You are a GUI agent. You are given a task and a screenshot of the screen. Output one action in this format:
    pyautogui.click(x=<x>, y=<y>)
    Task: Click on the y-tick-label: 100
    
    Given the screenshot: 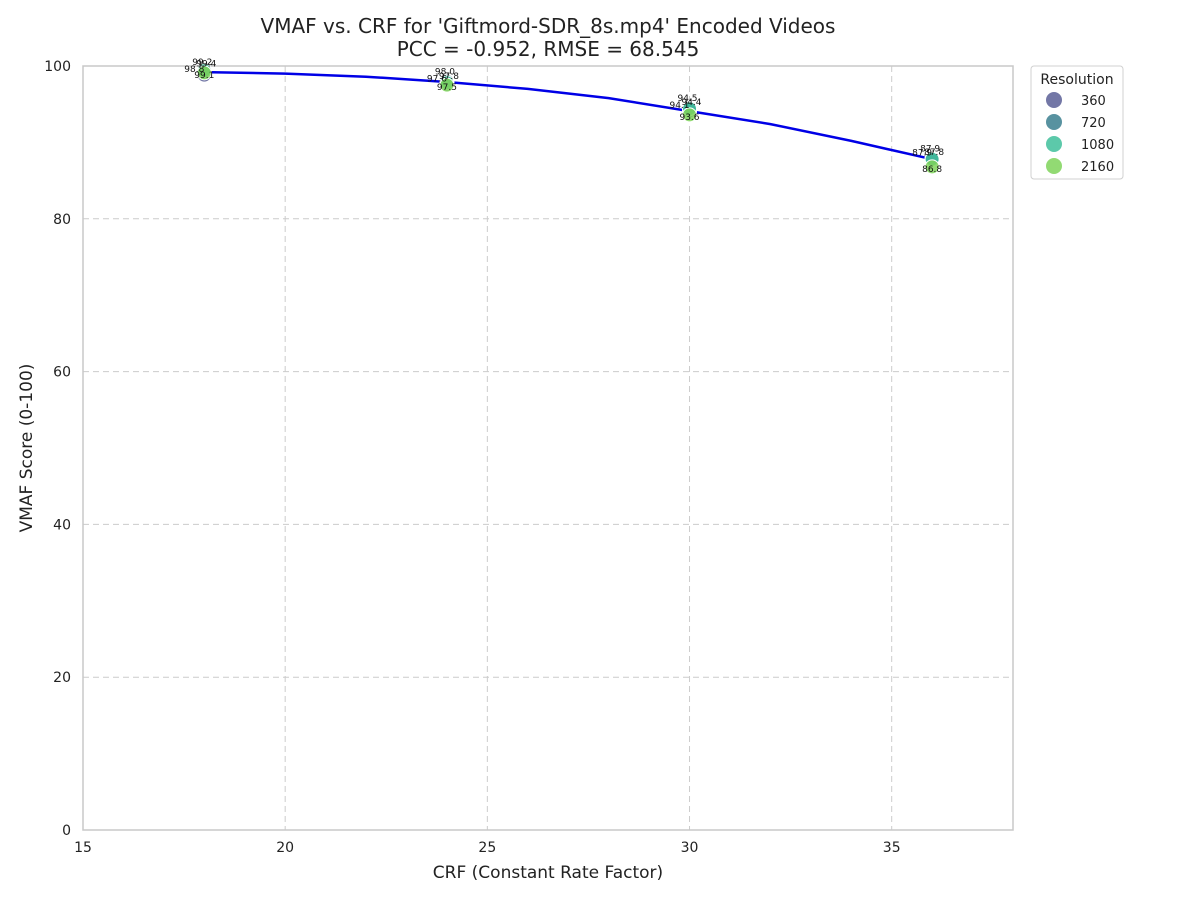 What is the action you would take?
    pyautogui.click(x=57, y=67)
    